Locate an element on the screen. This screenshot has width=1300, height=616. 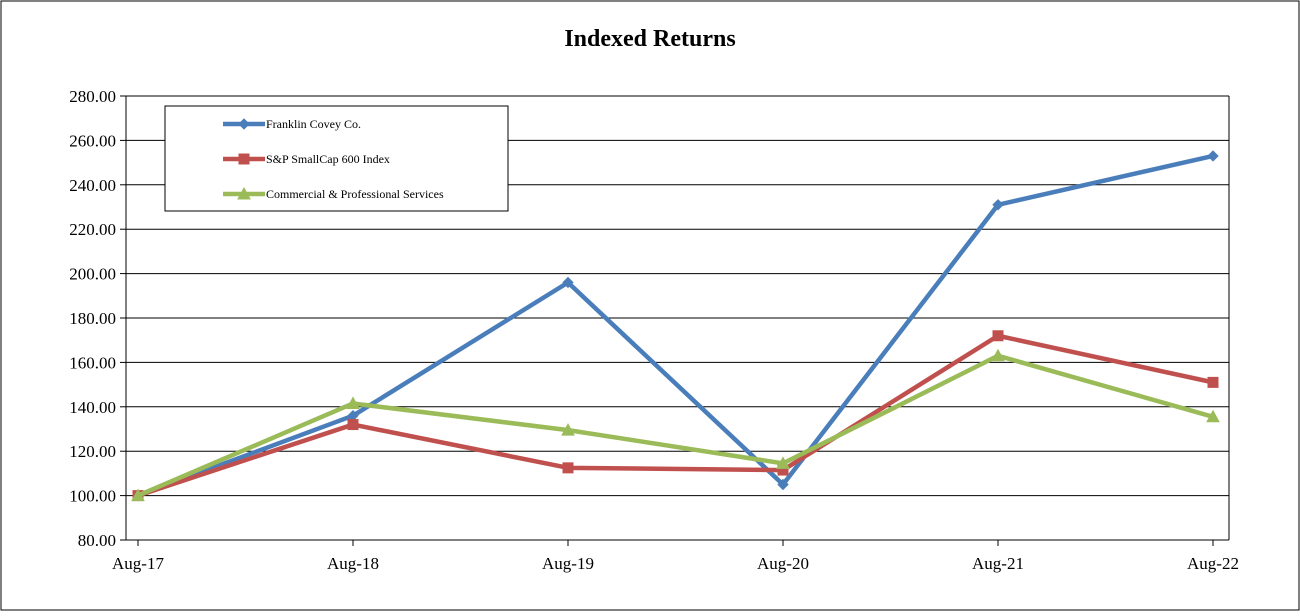
x-tick-label: Aug-22 is located at coordinates (1213, 563).